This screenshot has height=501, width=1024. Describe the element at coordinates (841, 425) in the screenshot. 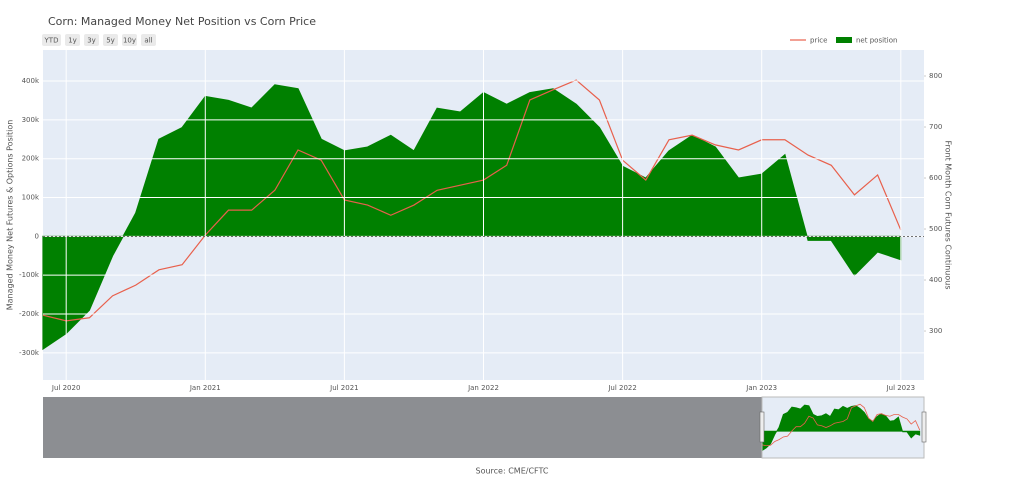

I see `price-line` at that location.